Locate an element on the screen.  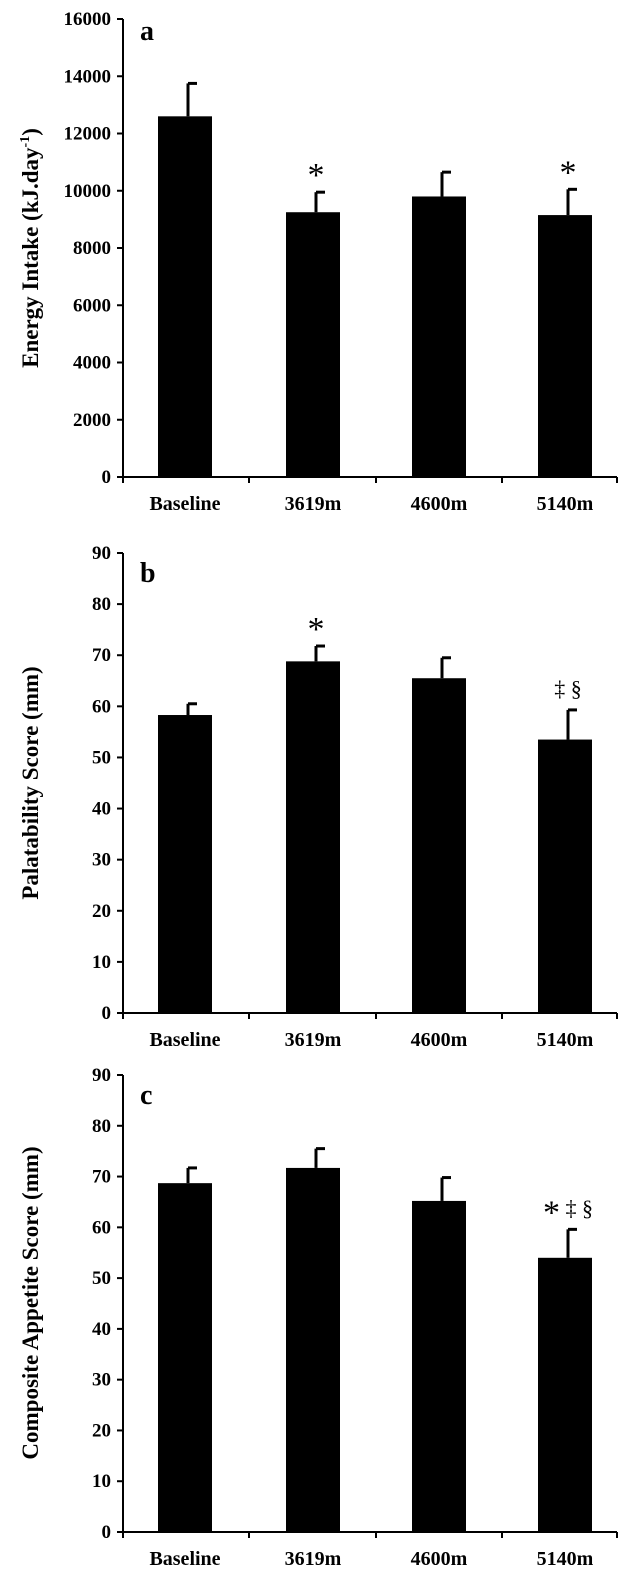
y-tick-label: 14000 is located at coordinates (88, 76).